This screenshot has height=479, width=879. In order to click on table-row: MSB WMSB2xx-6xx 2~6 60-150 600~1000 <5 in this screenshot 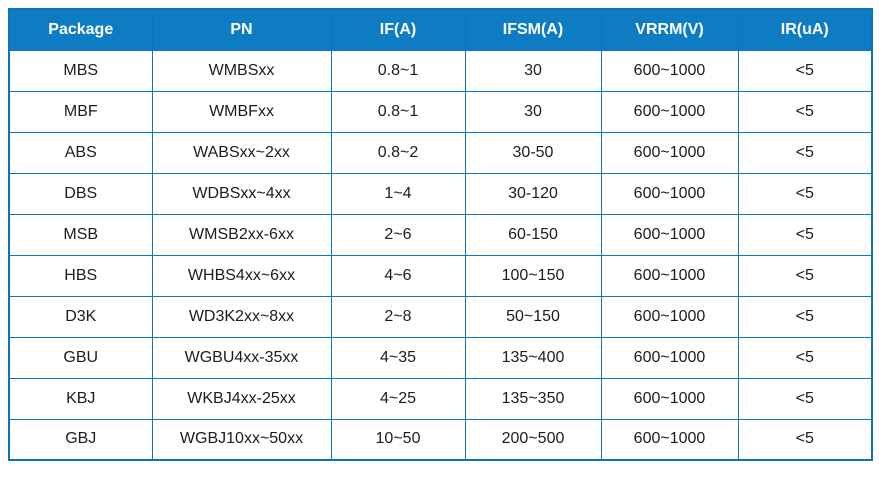, I will do `click(440, 234)`.